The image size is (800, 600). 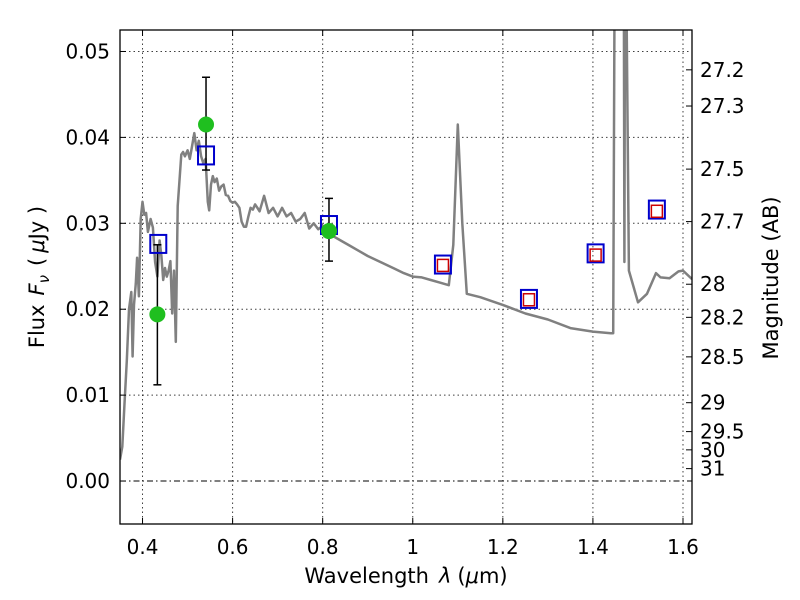 What do you see at coordinates (722, 317) in the screenshot?
I see `magnitude-tick-label: 28.2` at bounding box center [722, 317].